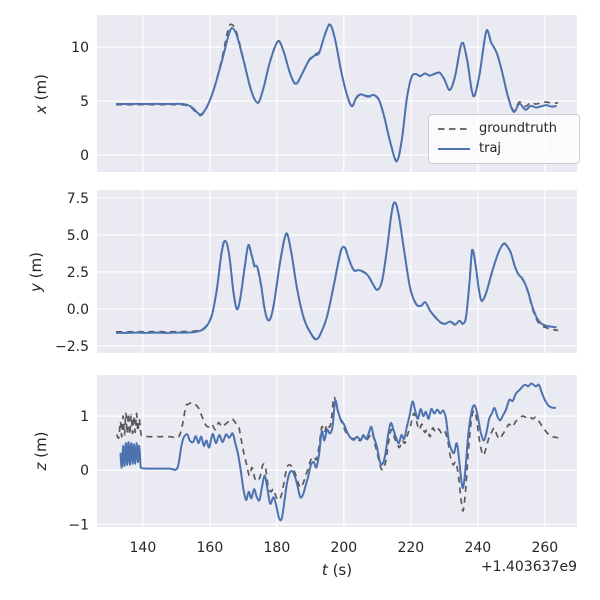 Image resolution: width=600 pixels, height=600 pixels. What do you see at coordinates (78, 525) in the screenshot?
I see `svg-text: −1` at bounding box center [78, 525].